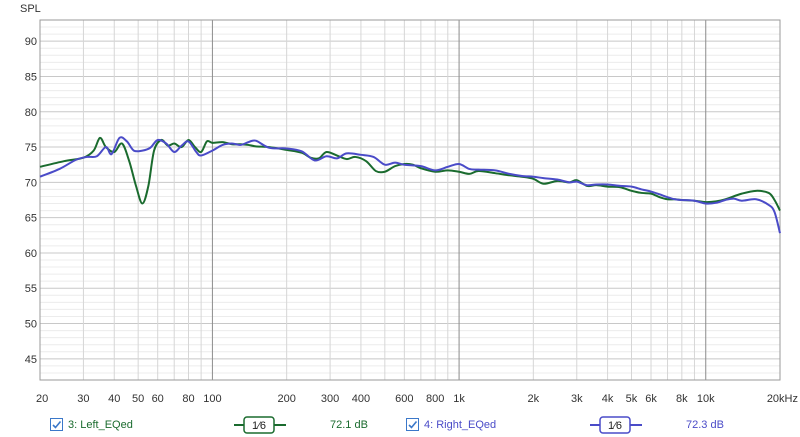  I want to click on x-tick-label: 50, so click(138, 399).